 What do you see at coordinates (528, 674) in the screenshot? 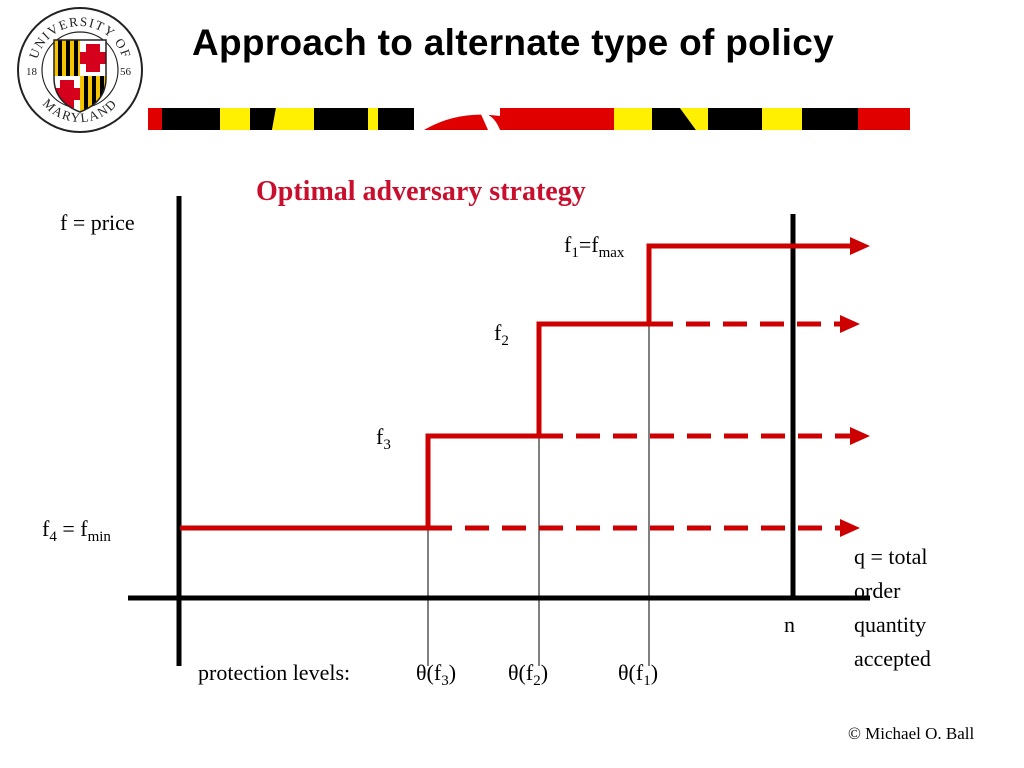
I see `protection-level-f2: θ(f2)` at bounding box center [528, 674].